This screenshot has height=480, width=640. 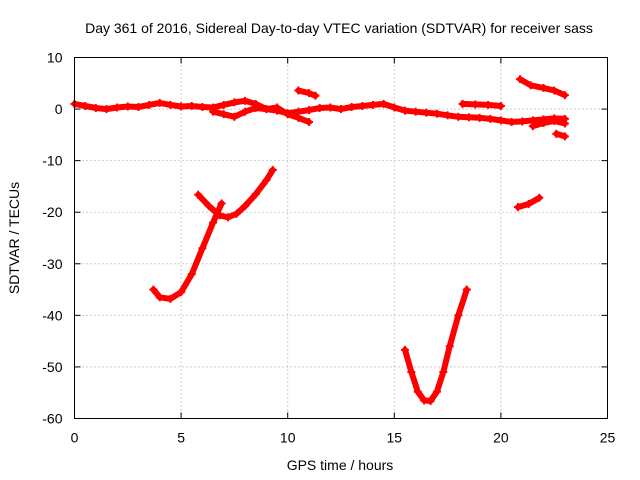 I want to click on x-tick-labels: 0 5 10 15 20 25, so click(x=343, y=438).